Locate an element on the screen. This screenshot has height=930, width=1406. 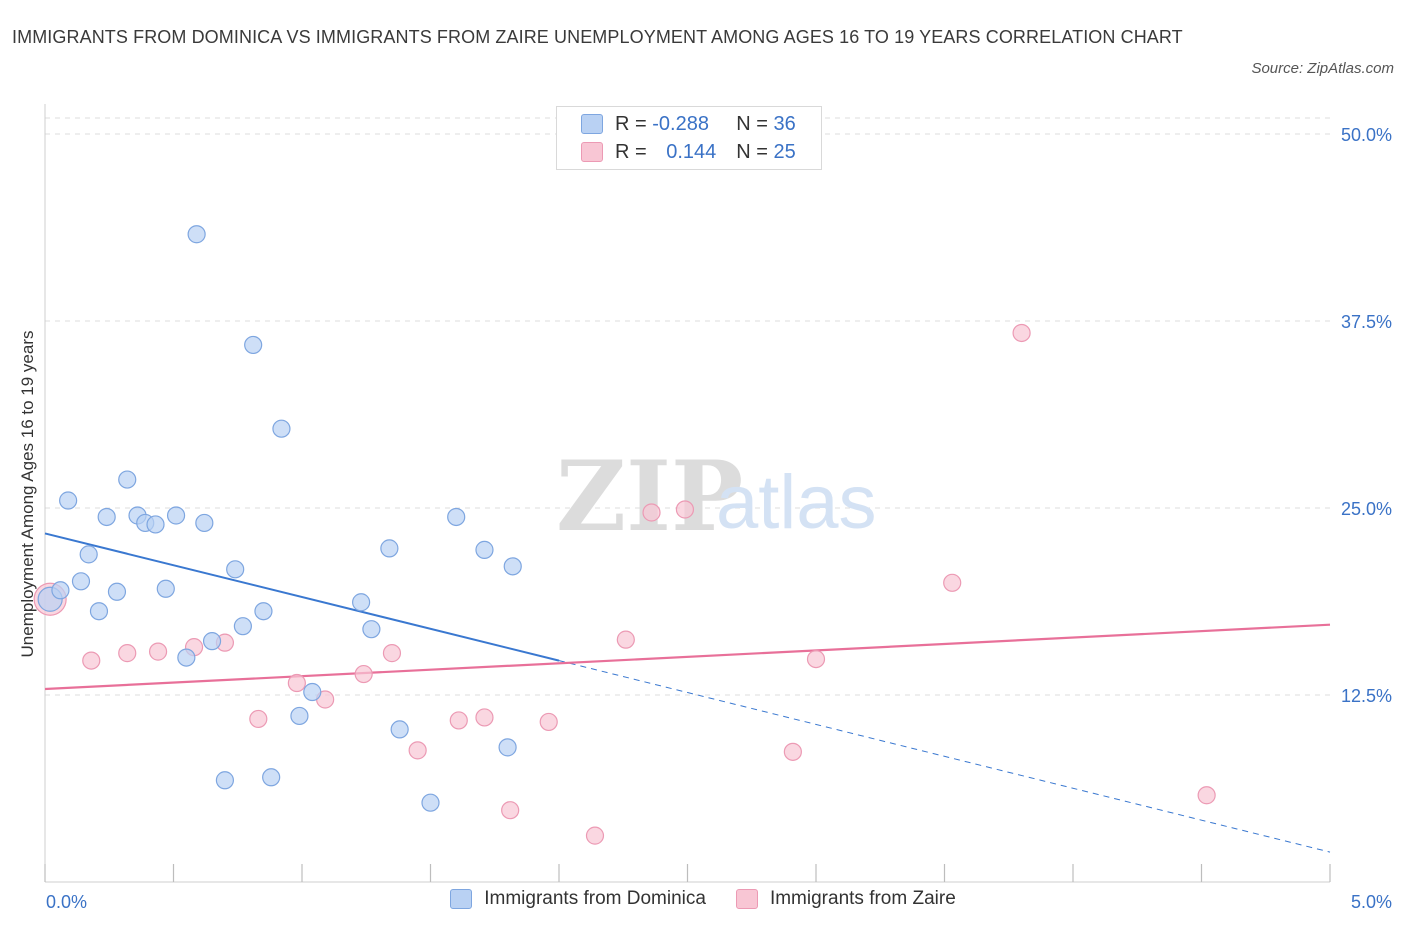
legend-row-dominica: R = -0.288 N = 36 is located at coordinates (688, 124).